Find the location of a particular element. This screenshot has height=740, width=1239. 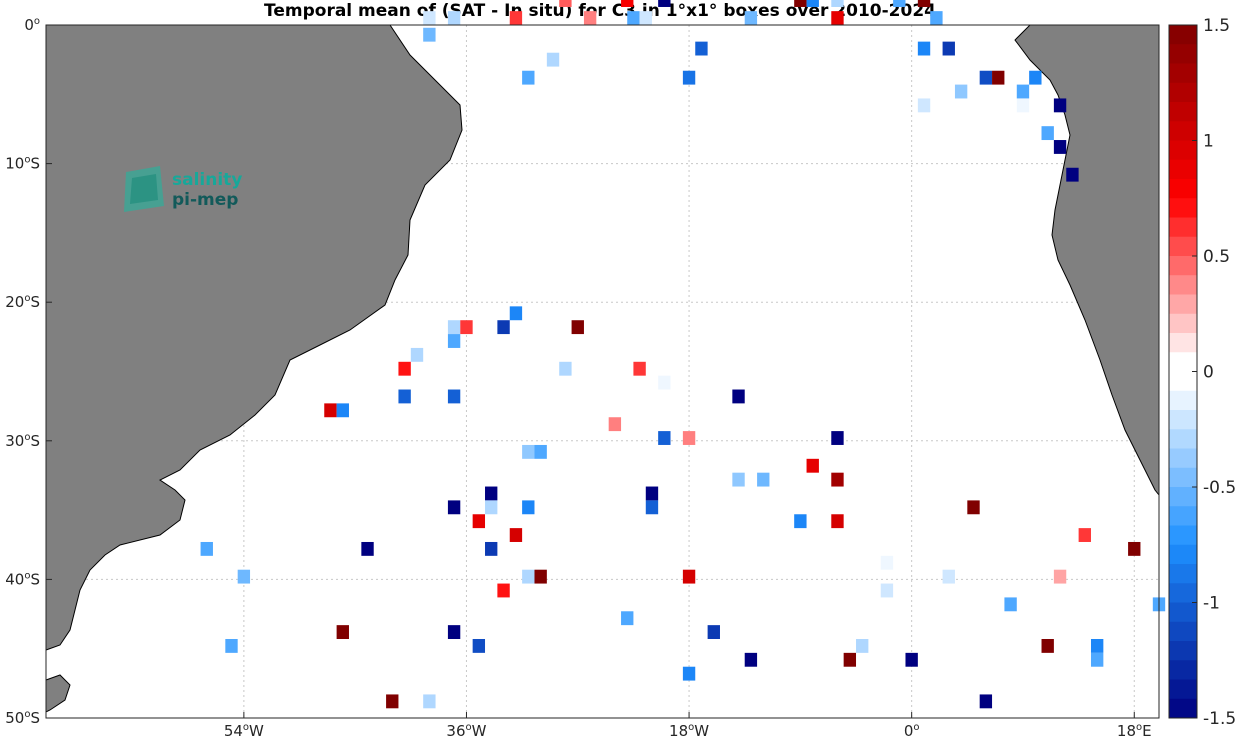

tick-number: 20 is located at coordinates (14, 302).